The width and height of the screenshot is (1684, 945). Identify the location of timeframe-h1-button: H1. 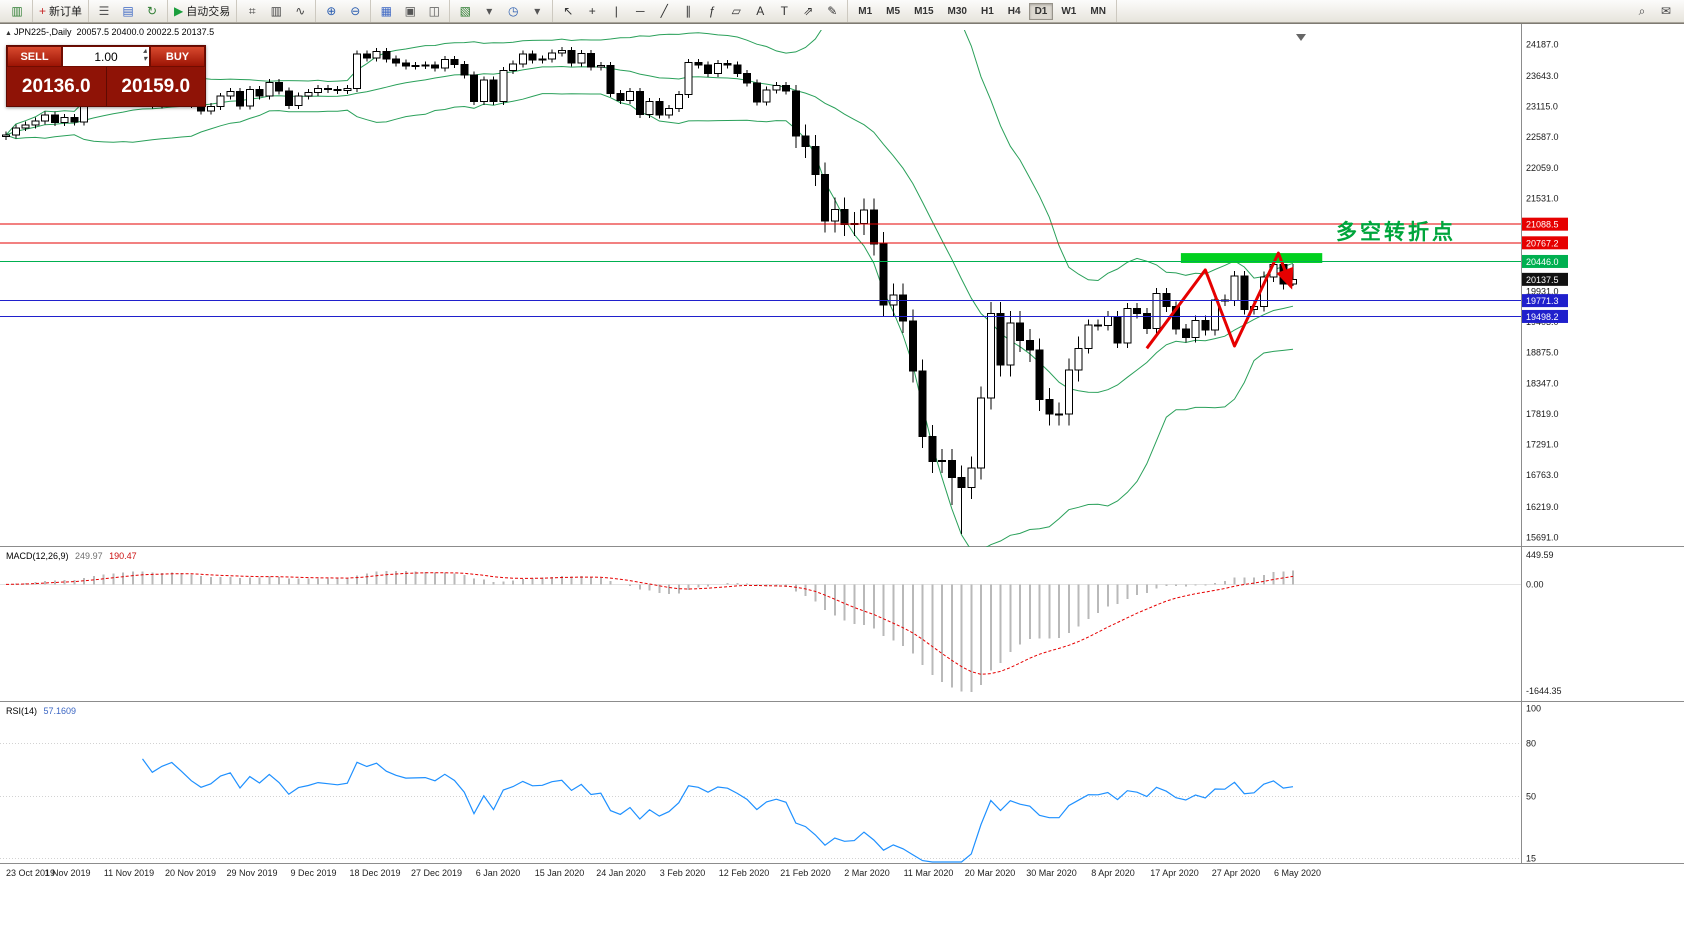
(987, 11).